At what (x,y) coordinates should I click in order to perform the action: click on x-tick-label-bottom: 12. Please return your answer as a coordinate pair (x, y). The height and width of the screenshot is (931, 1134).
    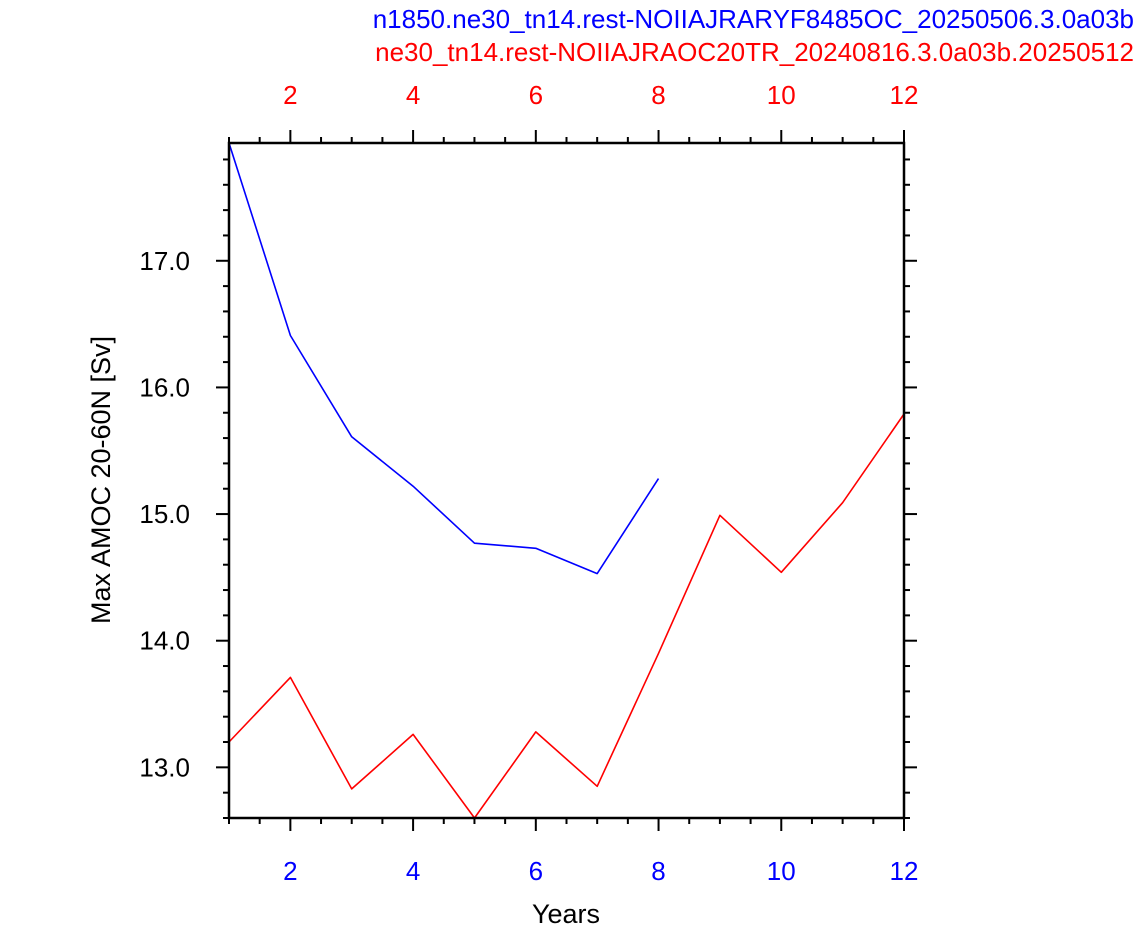
    Looking at the image, I should click on (904, 871).